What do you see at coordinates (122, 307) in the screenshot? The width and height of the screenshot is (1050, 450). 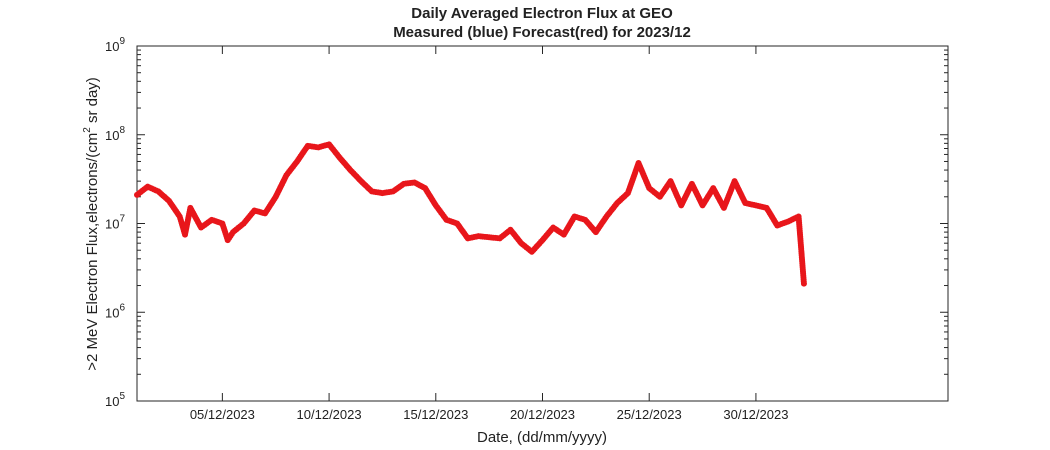 I see `y-tick-exp: 6` at bounding box center [122, 307].